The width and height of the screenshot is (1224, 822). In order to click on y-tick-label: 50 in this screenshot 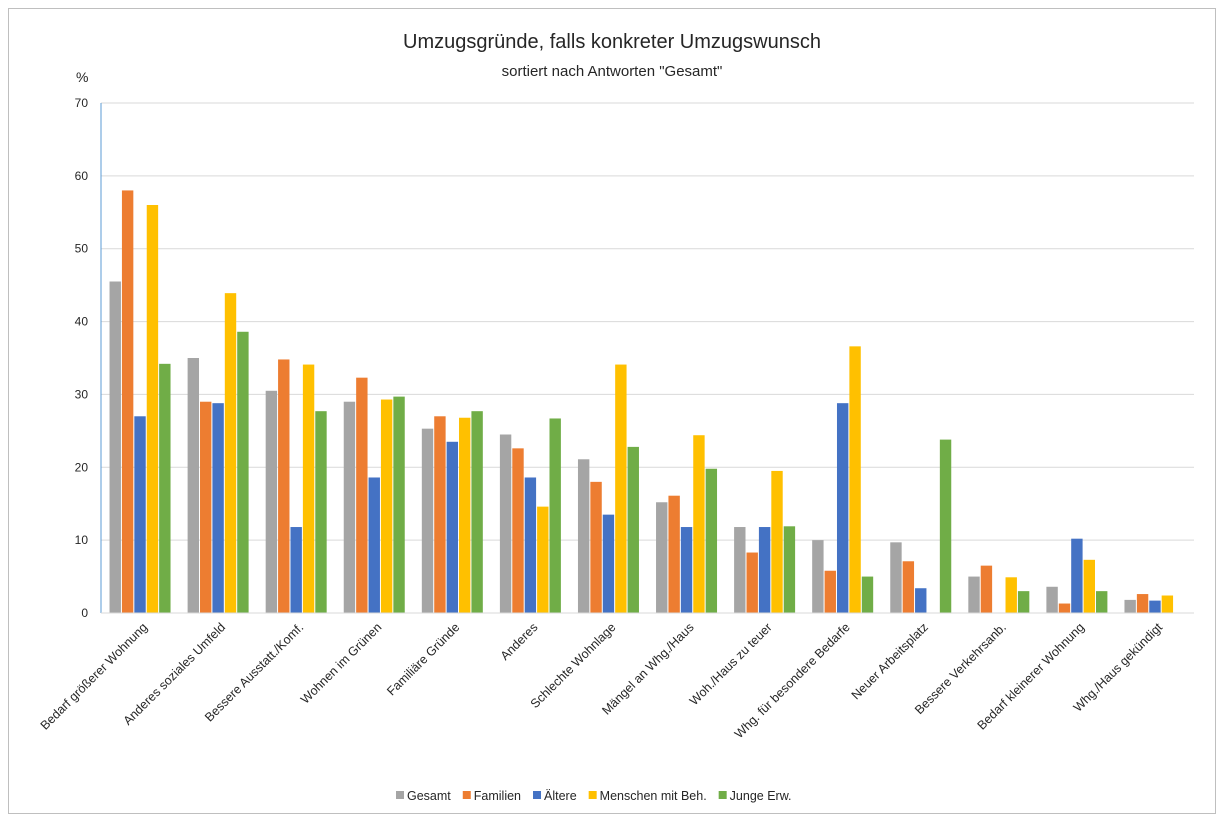, I will do `click(82, 249)`.